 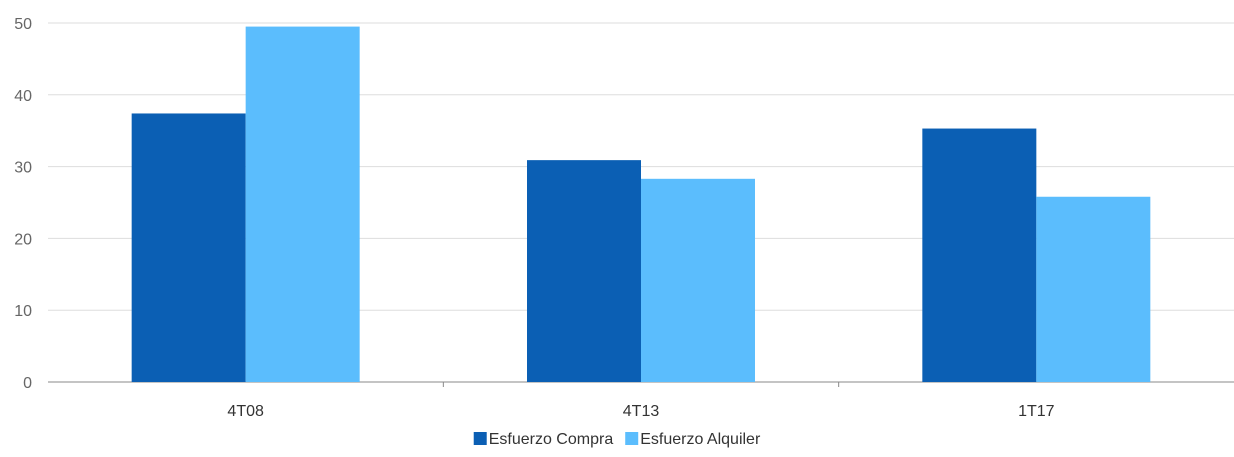 What do you see at coordinates (23, 239) in the screenshot?
I see `y-tick-label: 20` at bounding box center [23, 239].